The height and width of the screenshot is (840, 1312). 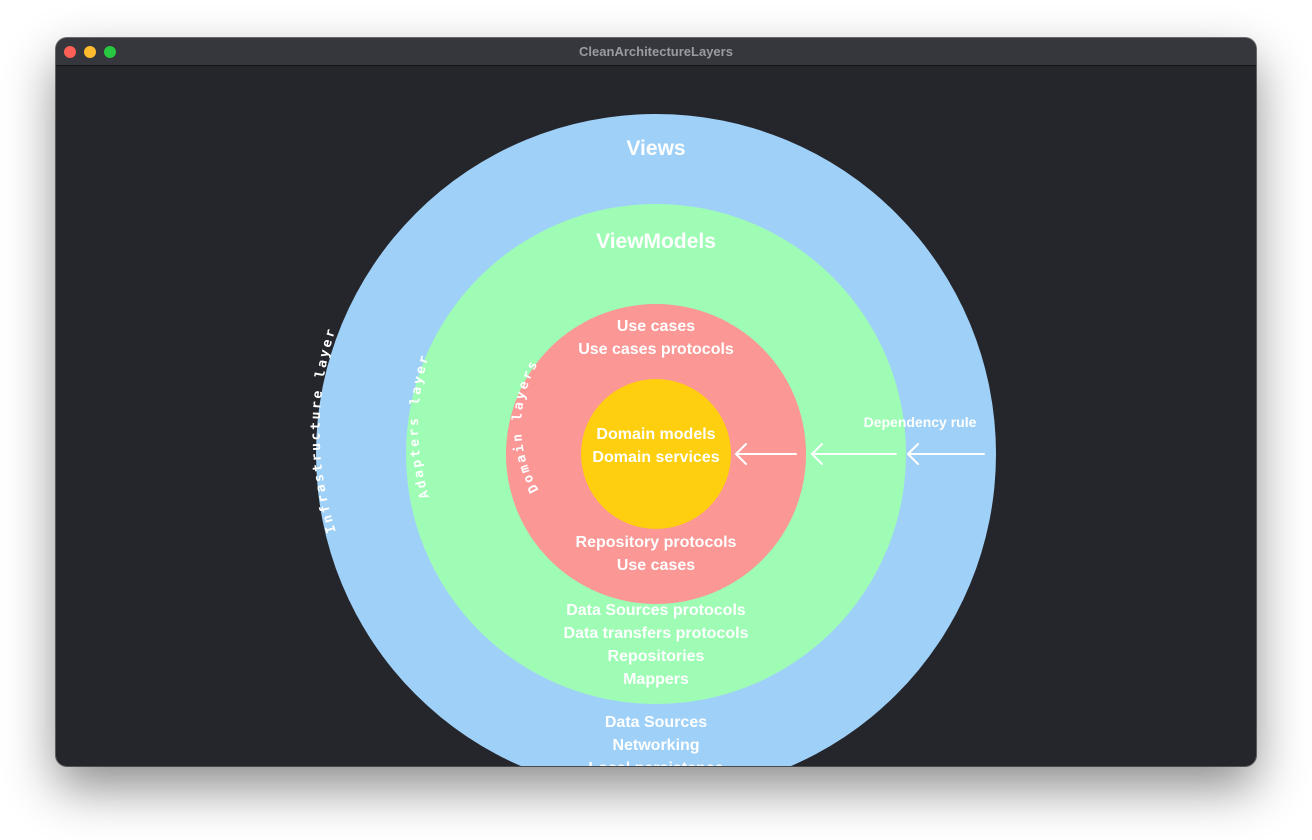 I want to click on adapters-item: Mappers, so click(x=656, y=679).